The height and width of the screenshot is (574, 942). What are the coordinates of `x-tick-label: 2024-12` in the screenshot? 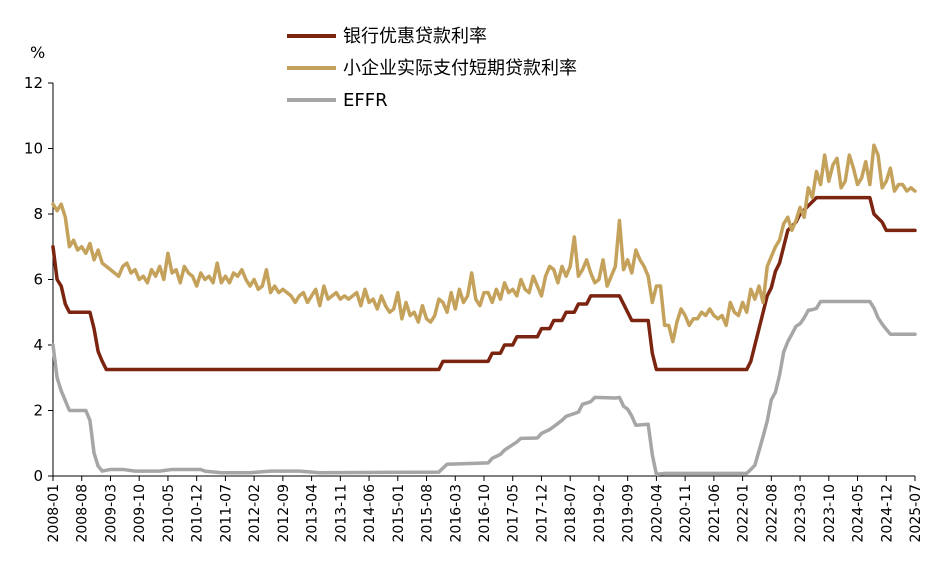 It's located at (887, 513).